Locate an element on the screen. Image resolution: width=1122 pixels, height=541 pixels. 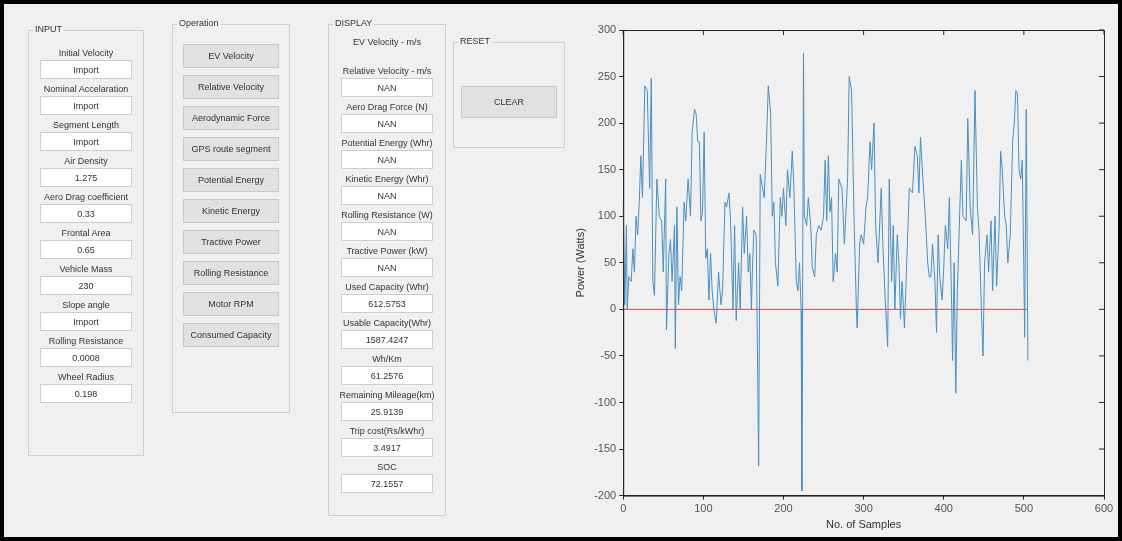
text: Tractive Power is located at coordinates (231, 242).